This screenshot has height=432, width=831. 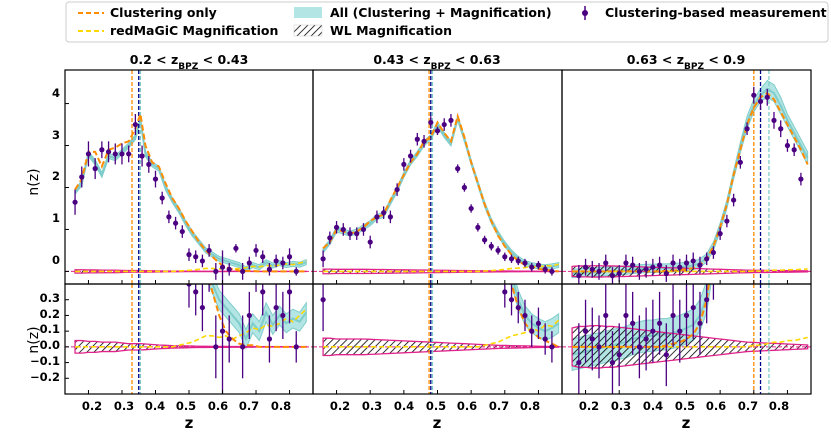 I want to click on legend-frame, so click(x=447, y=22).